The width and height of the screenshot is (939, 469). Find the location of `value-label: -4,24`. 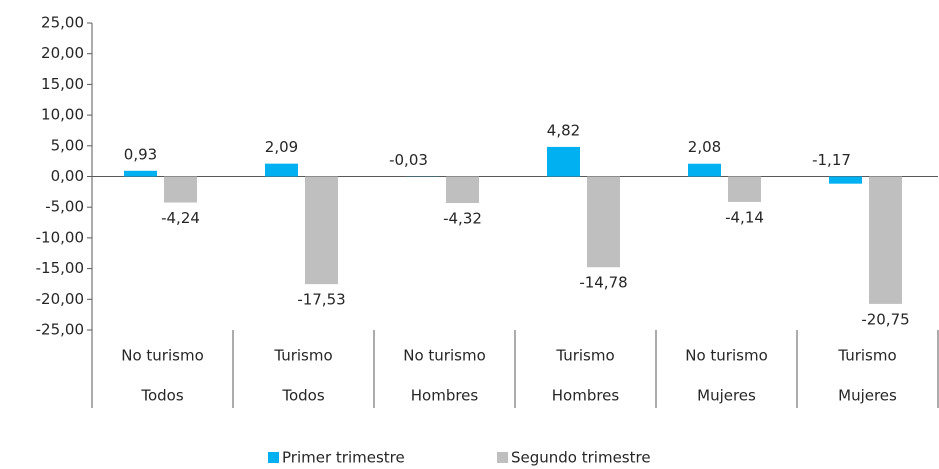

value-label: -4,24 is located at coordinates (180, 218).